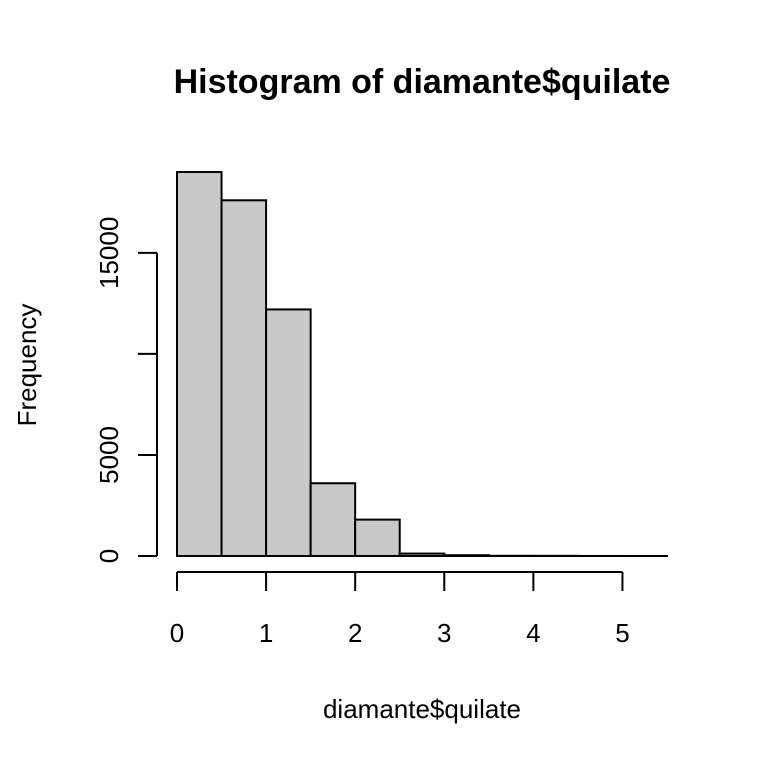 The image size is (768, 768). I want to click on y-tick-label: 0, so click(109, 556).